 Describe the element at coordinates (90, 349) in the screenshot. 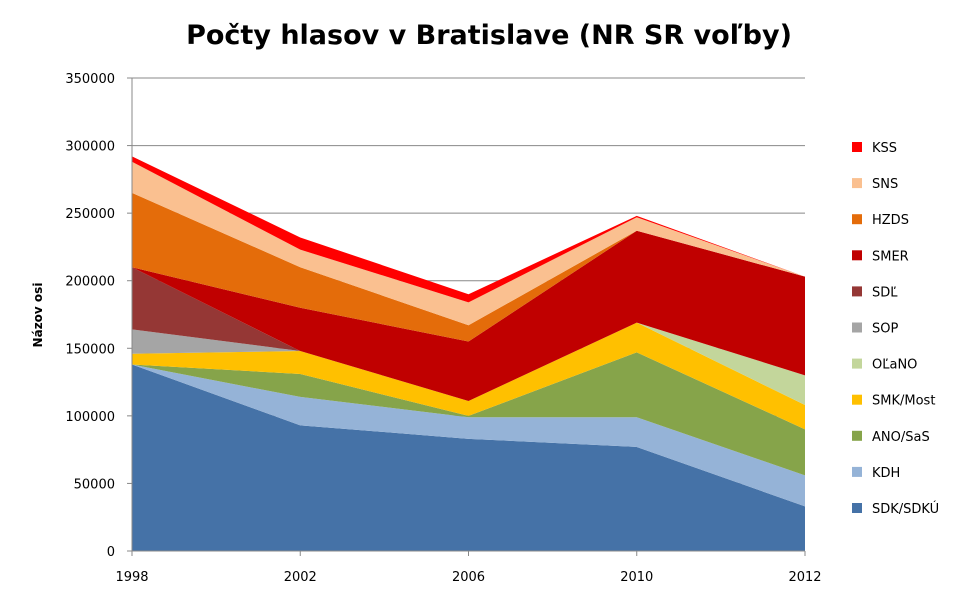

I see `y-tick-label: 150000` at that location.